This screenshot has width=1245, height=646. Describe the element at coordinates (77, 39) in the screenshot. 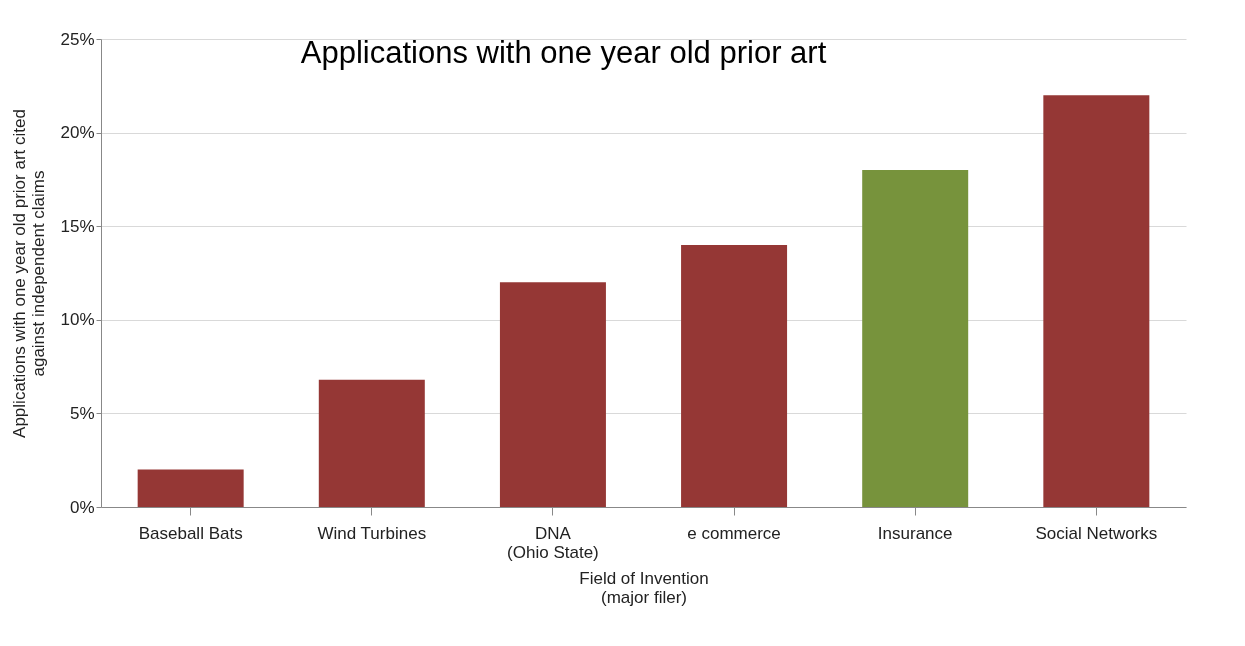

I see `y-tick-label: 25%` at that location.